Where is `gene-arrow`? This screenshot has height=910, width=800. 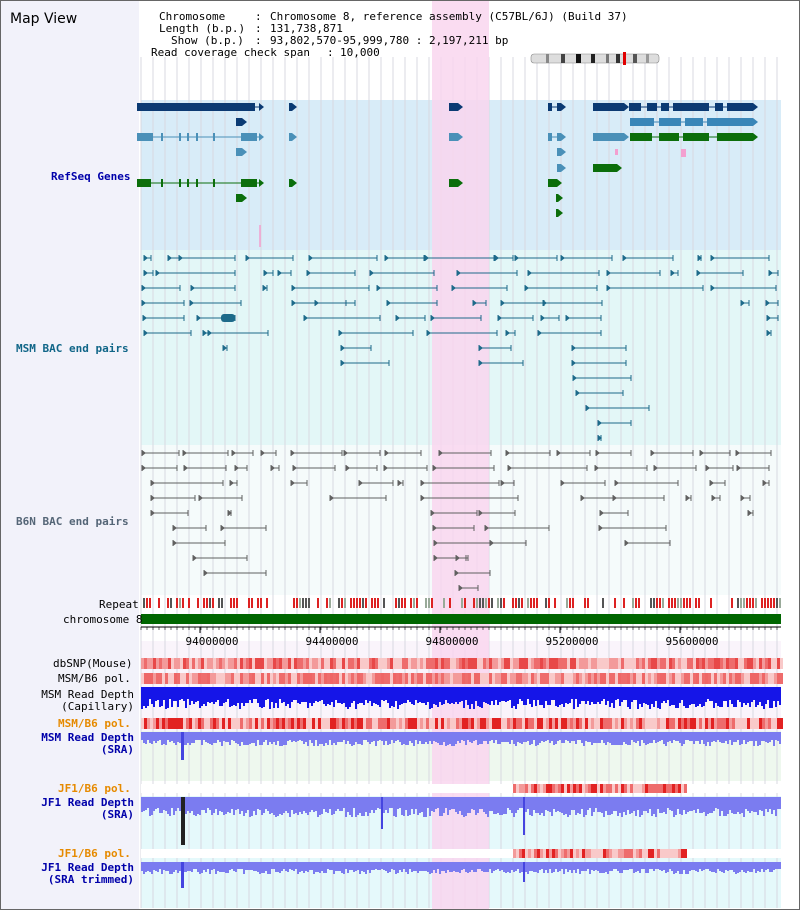 gene-arrow is located at coordinates (563, 152).